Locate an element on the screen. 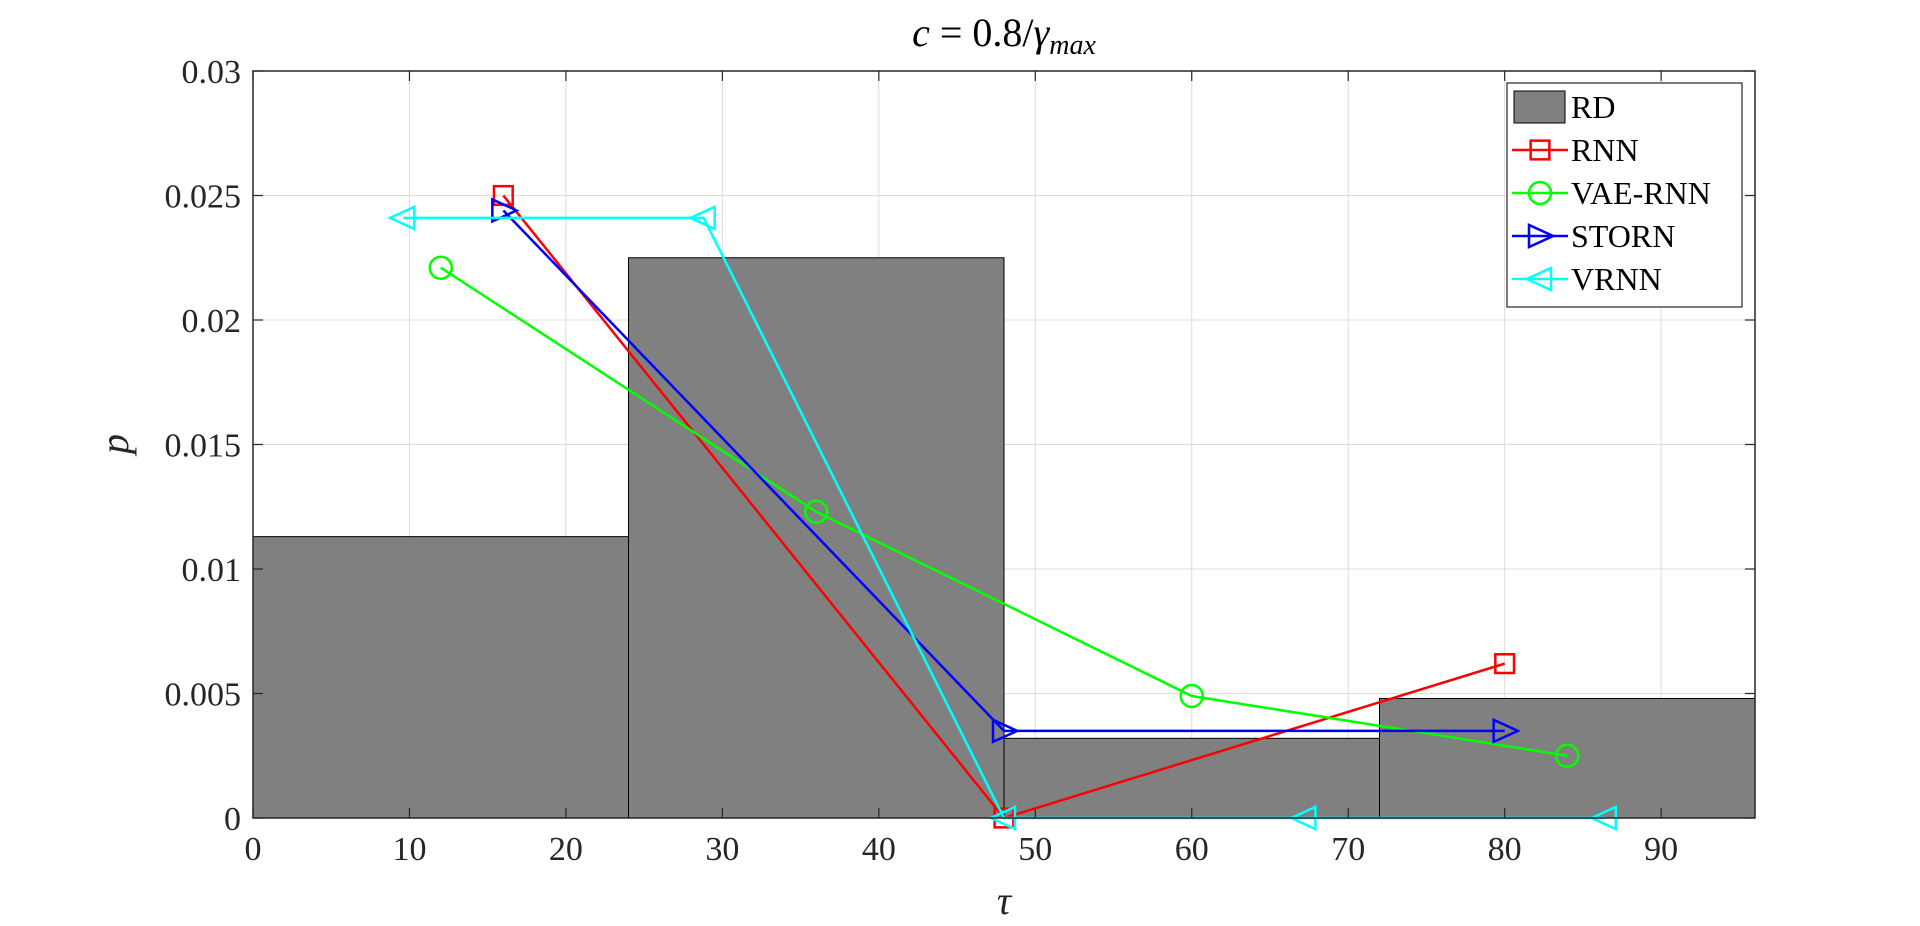 The height and width of the screenshot is (926, 1920). series-point-rnn is located at coordinates (1505, 664).